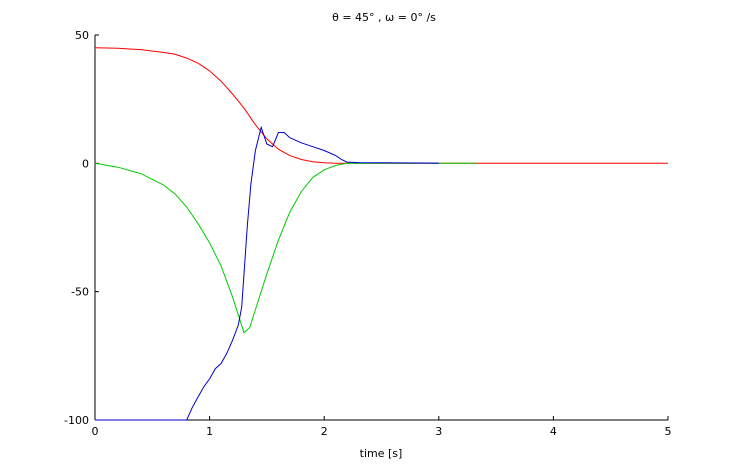  What do you see at coordinates (324, 431) in the screenshot?
I see `x-tick-label: 2` at bounding box center [324, 431].